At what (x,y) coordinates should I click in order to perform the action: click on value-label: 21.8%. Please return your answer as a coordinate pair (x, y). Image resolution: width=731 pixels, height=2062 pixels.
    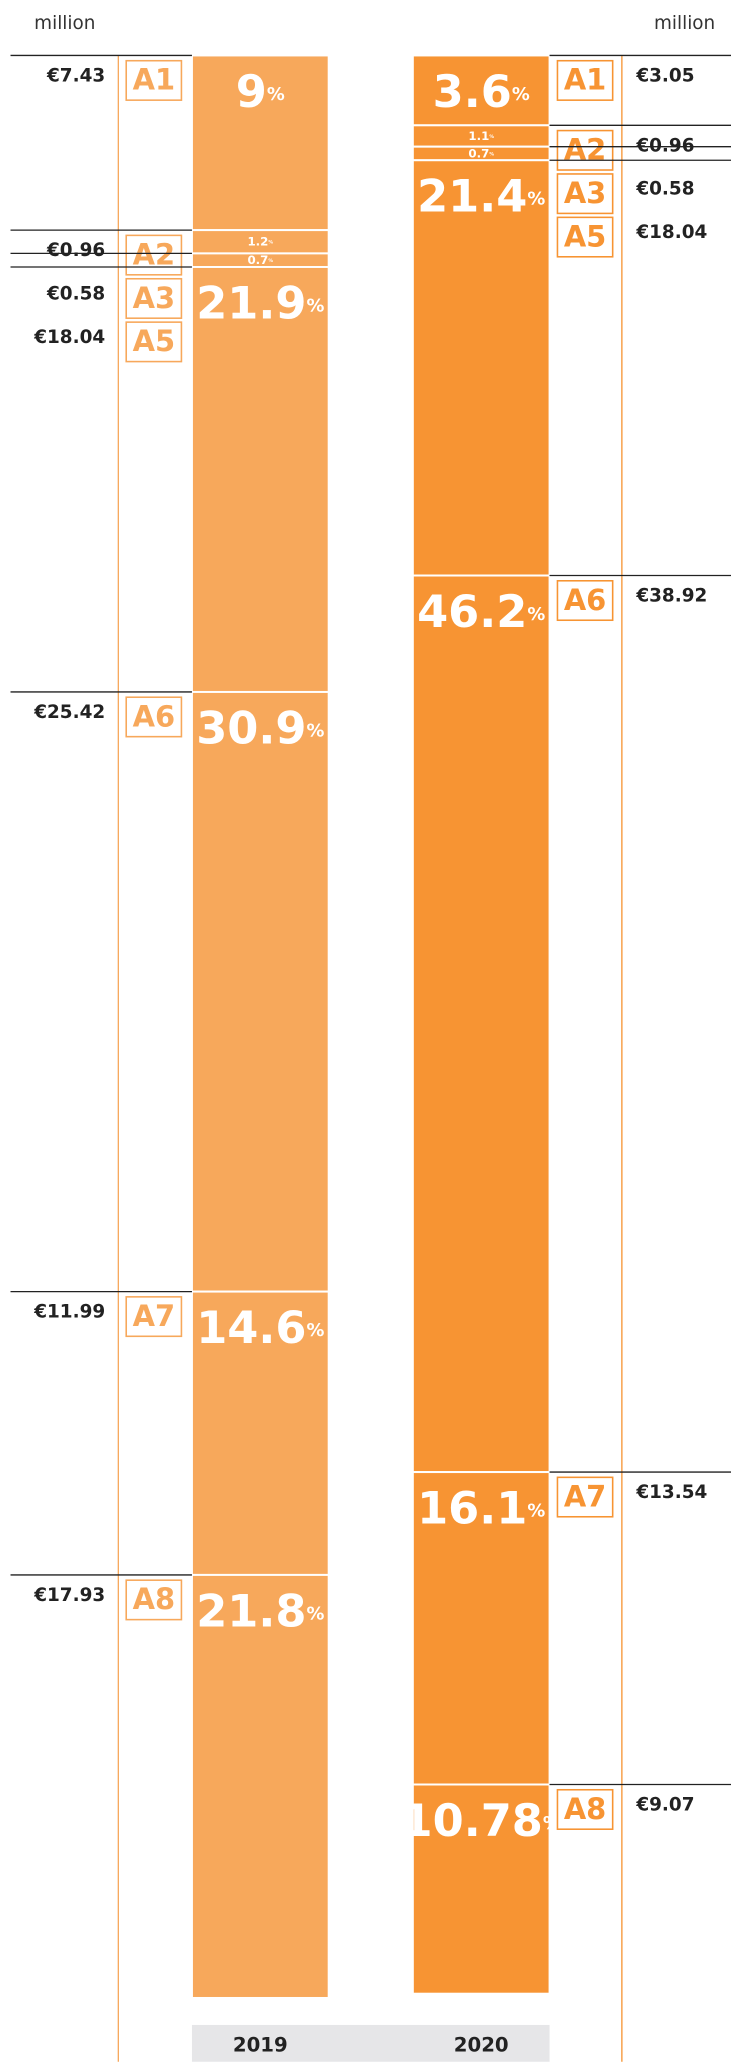
    Looking at the image, I should click on (260, 1611).